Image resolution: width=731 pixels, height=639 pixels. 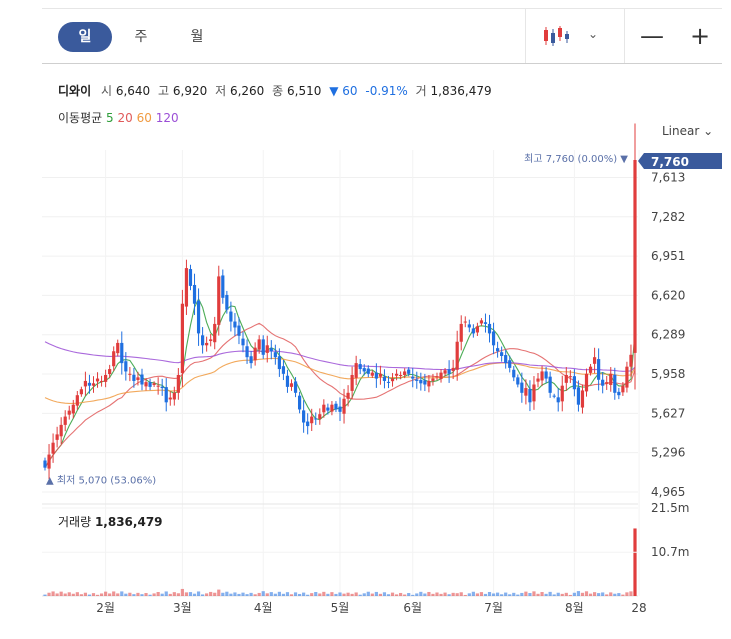 What do you see at coordinates (133, 91) in the screenshot?
I see `open-value: 6,640` at bounding box center [133, 91].